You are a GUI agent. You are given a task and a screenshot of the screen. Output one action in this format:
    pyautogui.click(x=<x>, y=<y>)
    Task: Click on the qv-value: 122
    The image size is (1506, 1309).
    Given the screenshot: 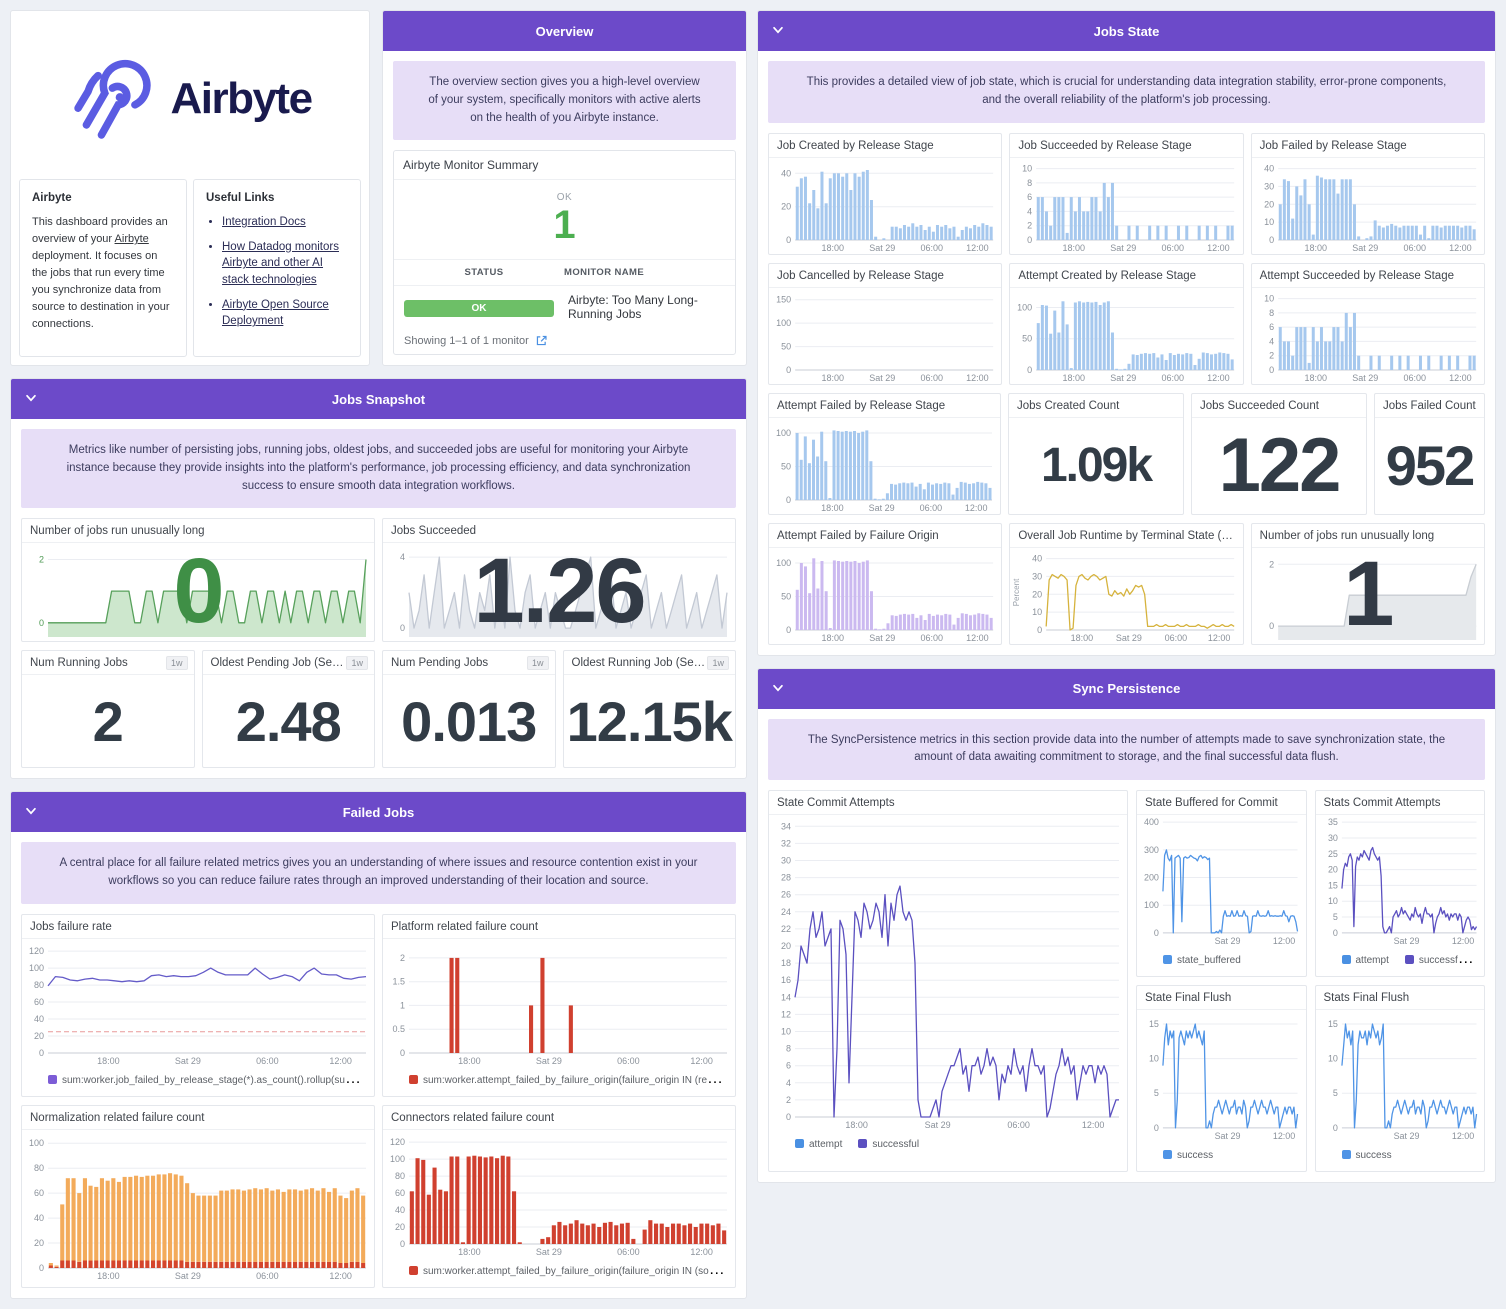 What is the action you would take?
    pyautogui.click(x=1280, y=466)
    